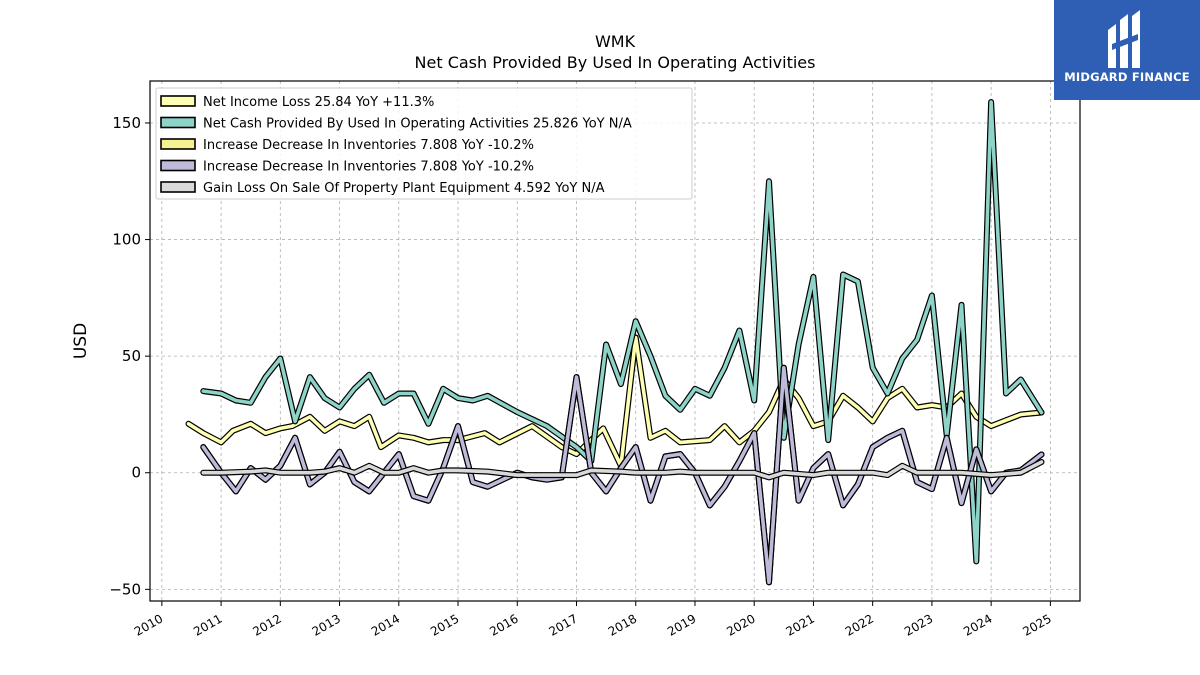 This screenshot has width=1200, height=675. I want to click on y-tick-label: −50, so click(125, 589).